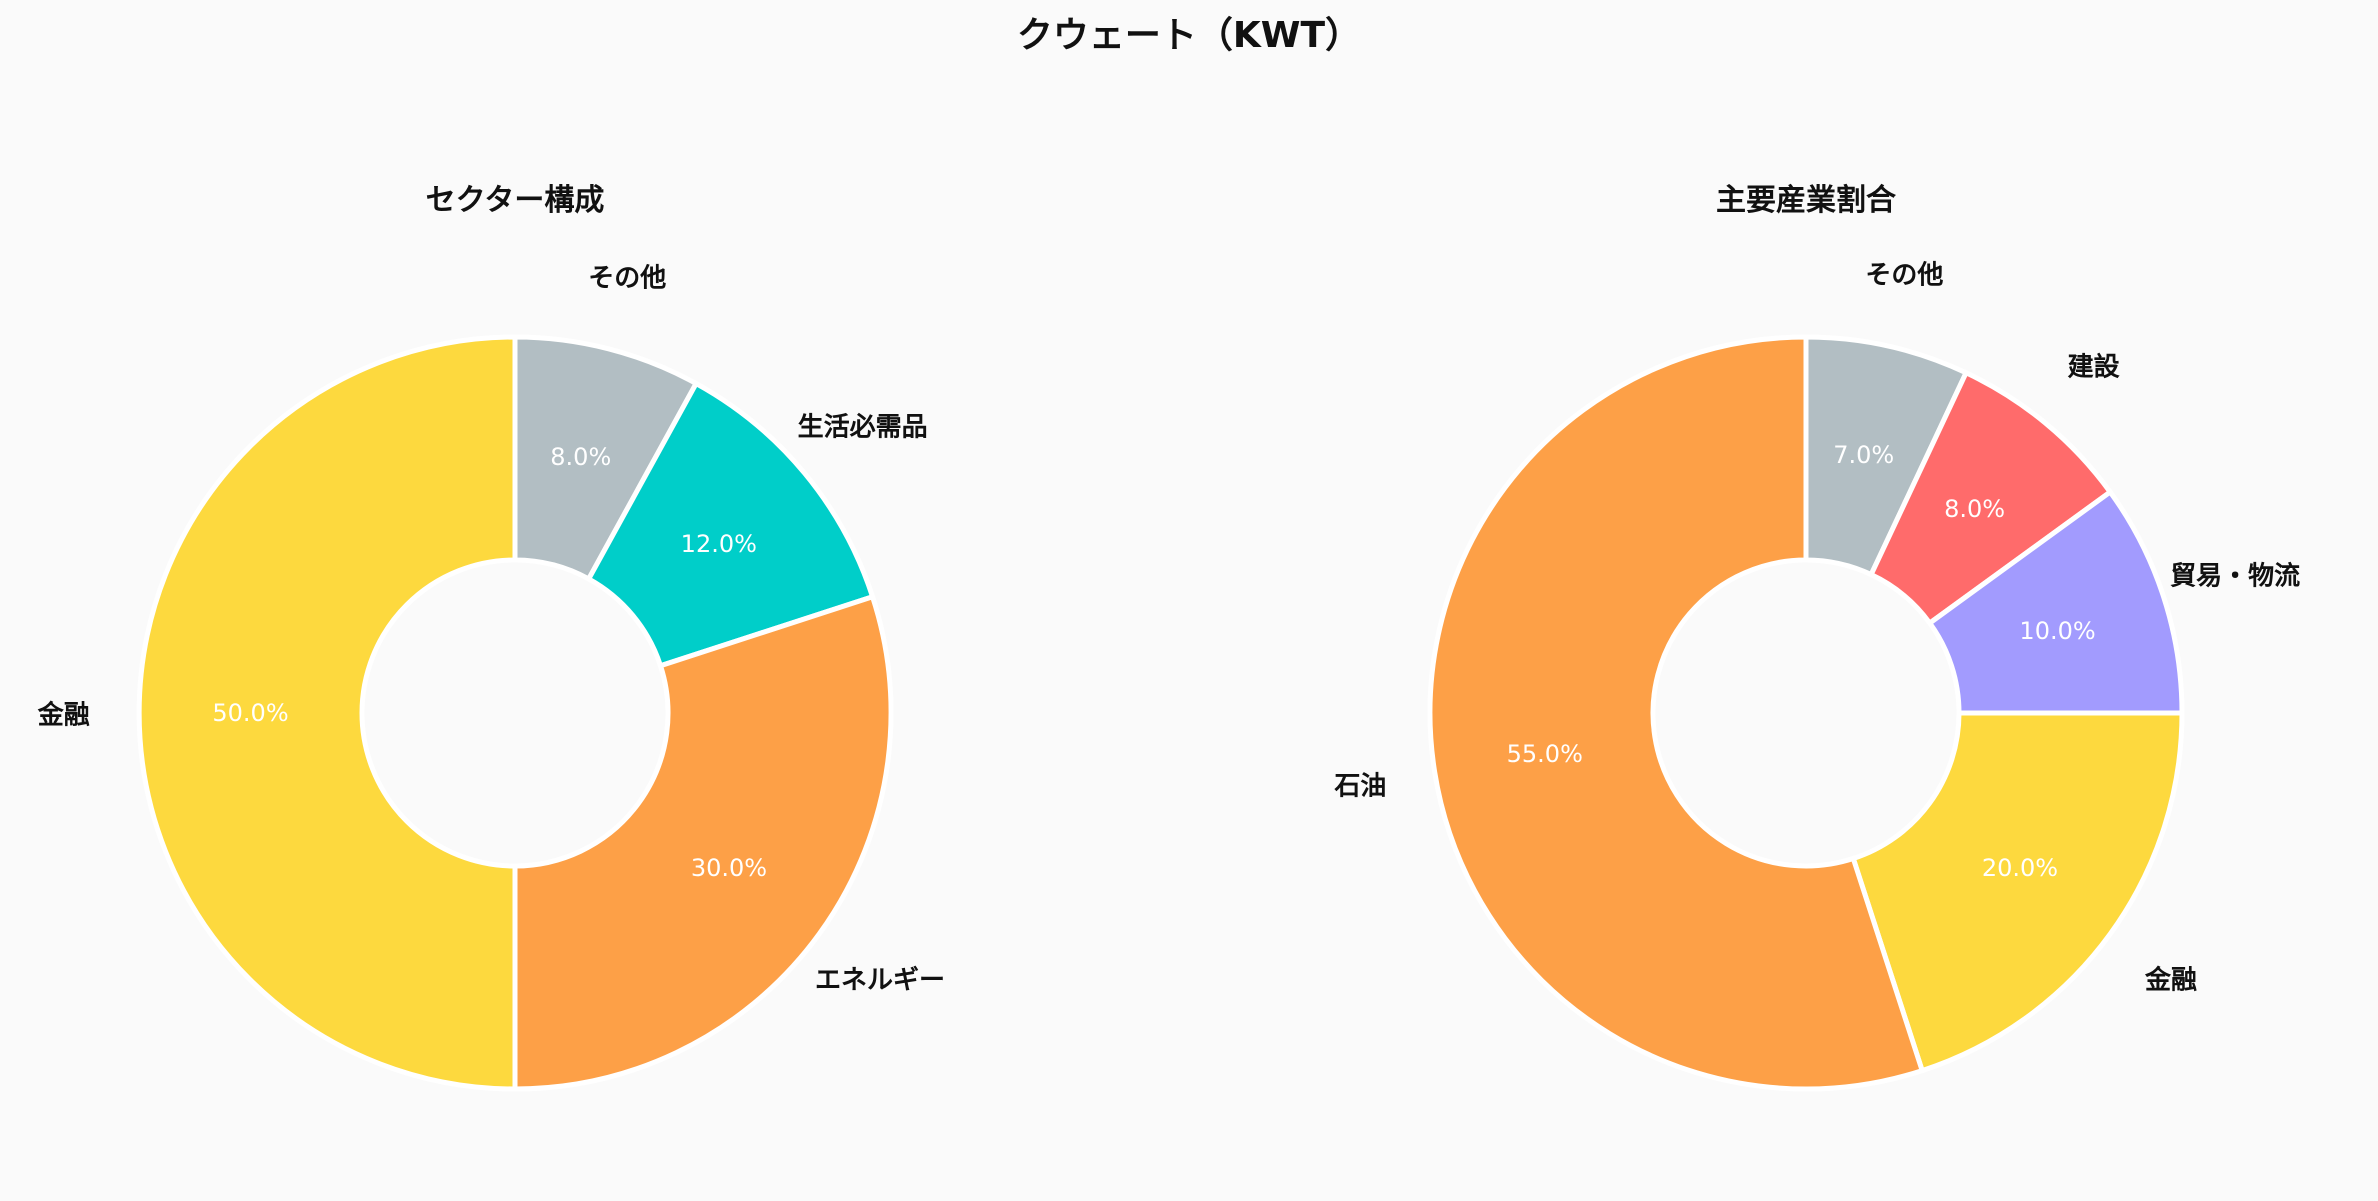 The height and width of the screenshot is (1201, 2378). I want to click on slice-category-label: エネルギー, so click(880, 980).